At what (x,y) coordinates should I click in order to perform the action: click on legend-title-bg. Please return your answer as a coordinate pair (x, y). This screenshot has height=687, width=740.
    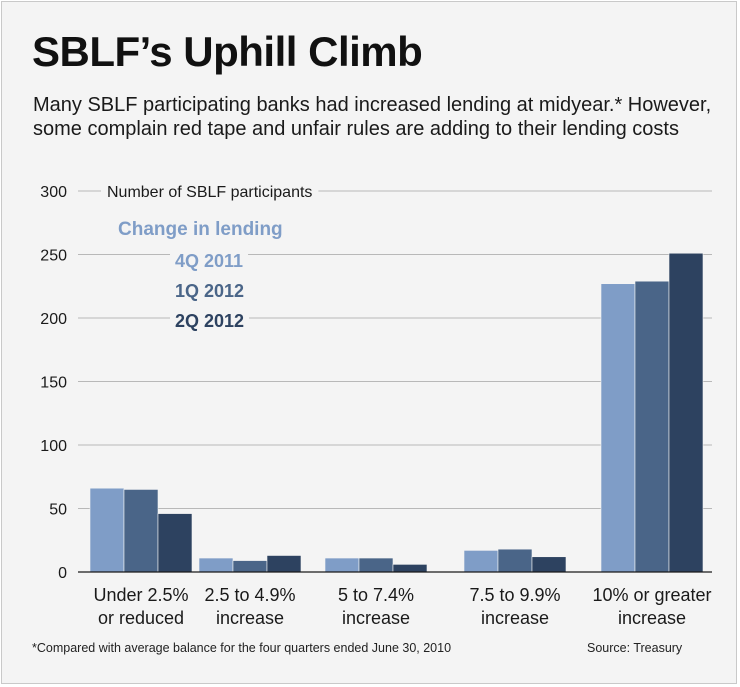
    Looking at the image, I should click on (200, 229).